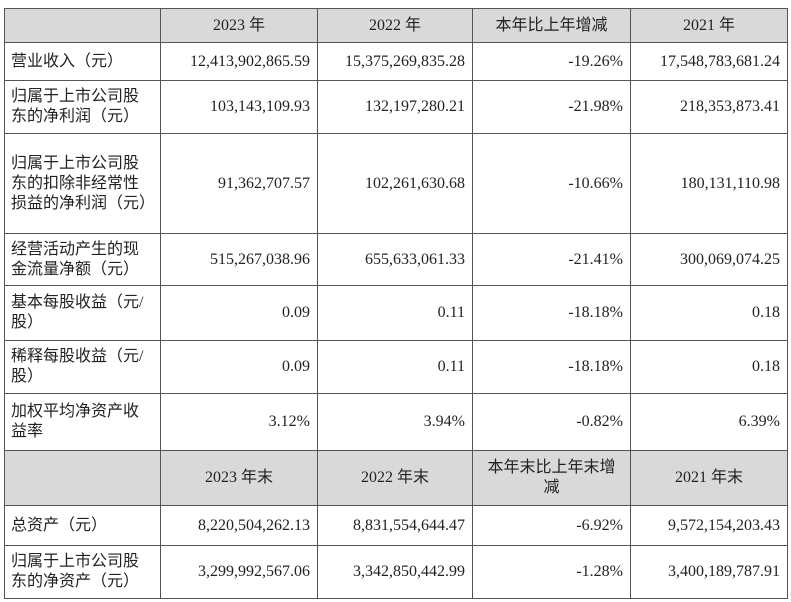 This screenshot has height=602, width=791. What do you see at coordinates (551, 61) in the screenshot?
I see `cell-value: -19.26%` at bounding box center [551, 61].